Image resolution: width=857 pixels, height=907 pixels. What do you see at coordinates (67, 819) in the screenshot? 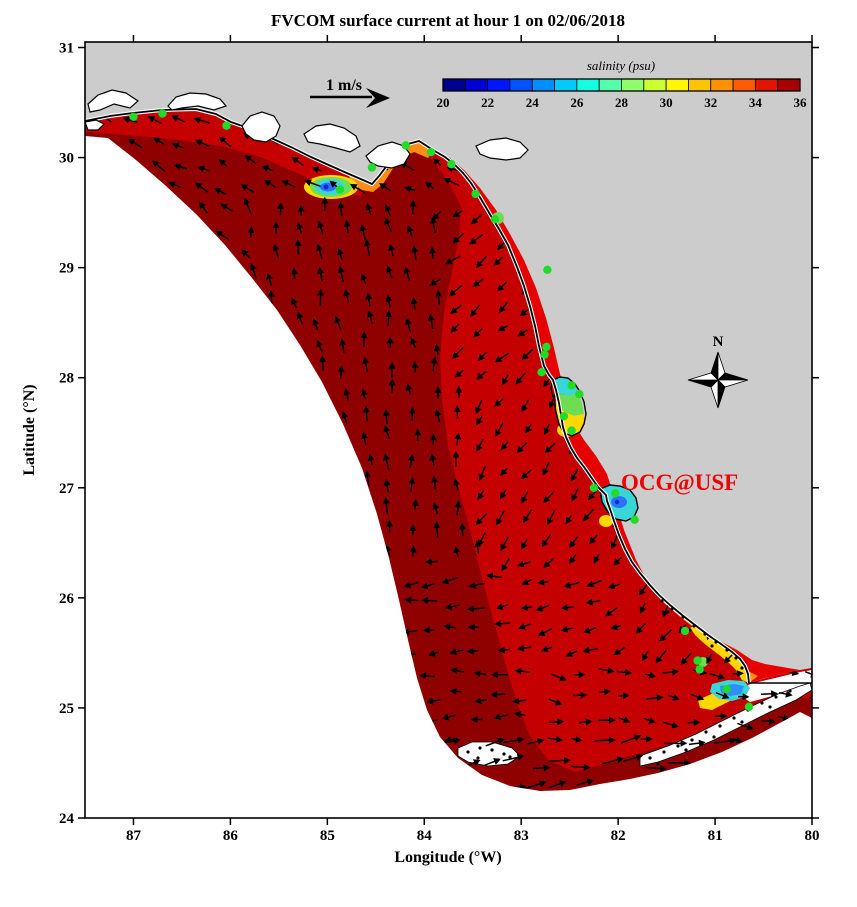
I see `y-tick-label: 24` at bounding box center [67, 819].